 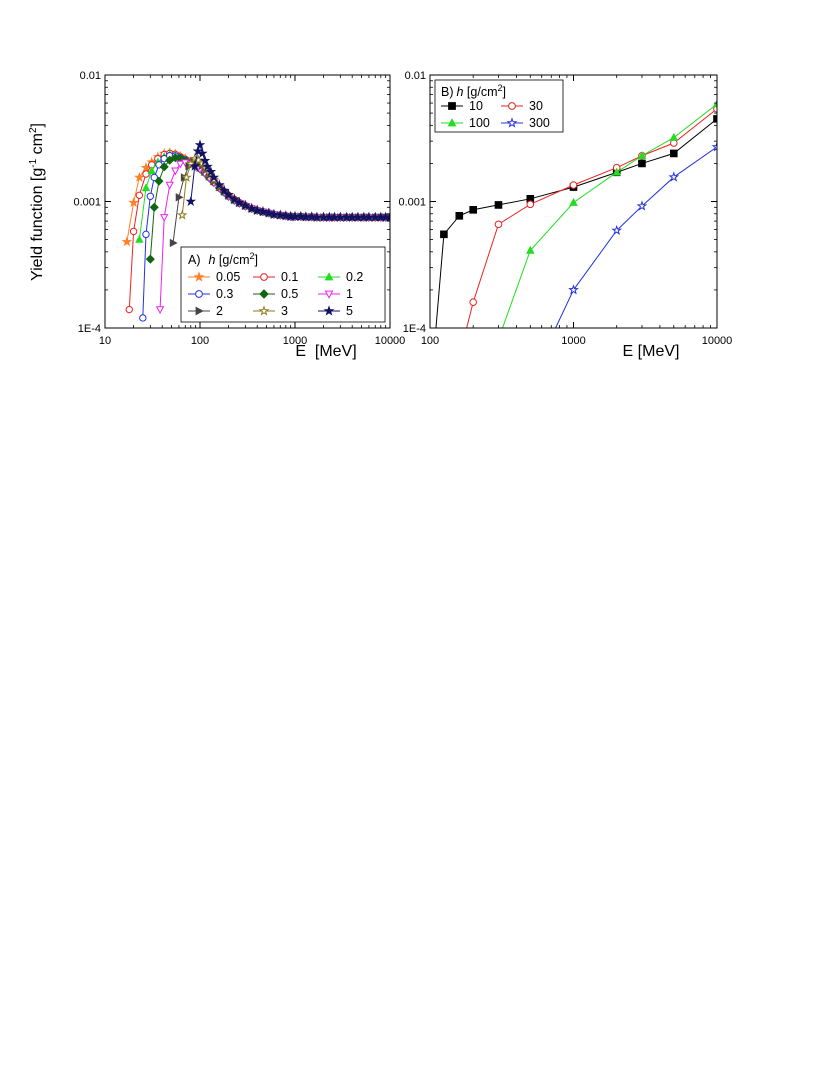 What do you see at coordinates (479, 123) in the screenshot?
I see `legend-label: 100` at bounding box center [479, 123].